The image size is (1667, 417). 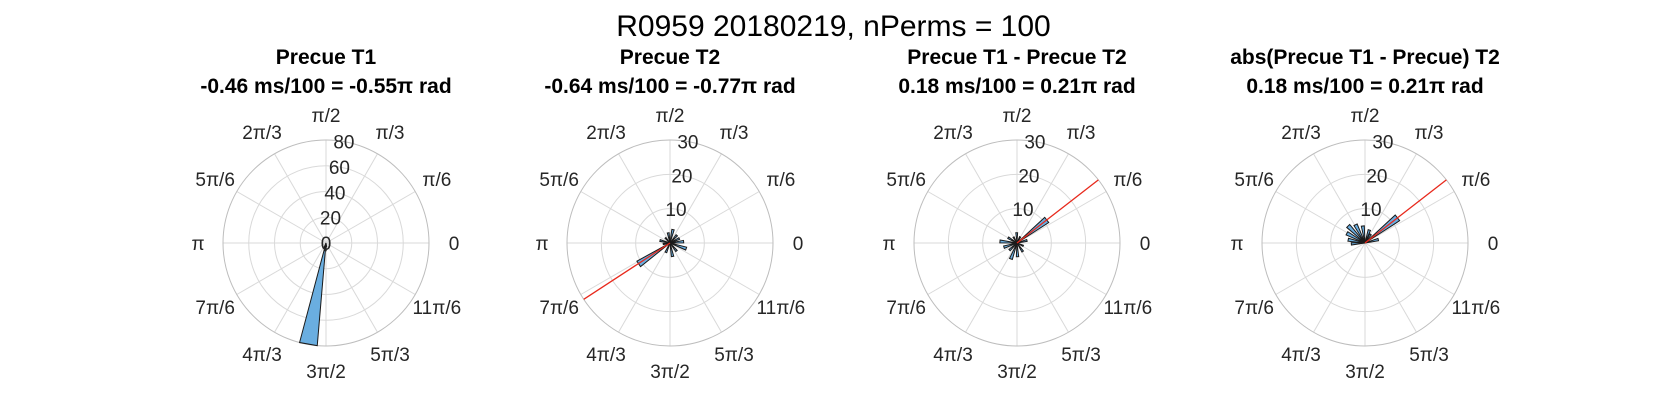 What do you see at coordinates (325, 86) in the screenshot?
I see `panel-subtitle: -0.46 ms/100 = -0.55π rad` at bounding box center [325, 86].